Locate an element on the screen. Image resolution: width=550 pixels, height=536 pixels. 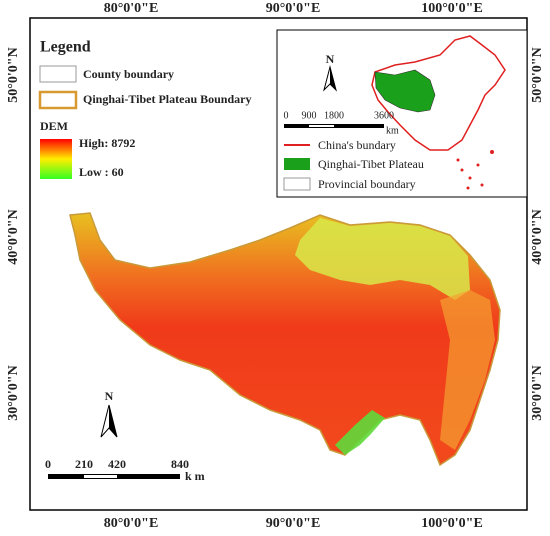
inset-scale-tick-label: 0 is located at coordinates (286, 115).